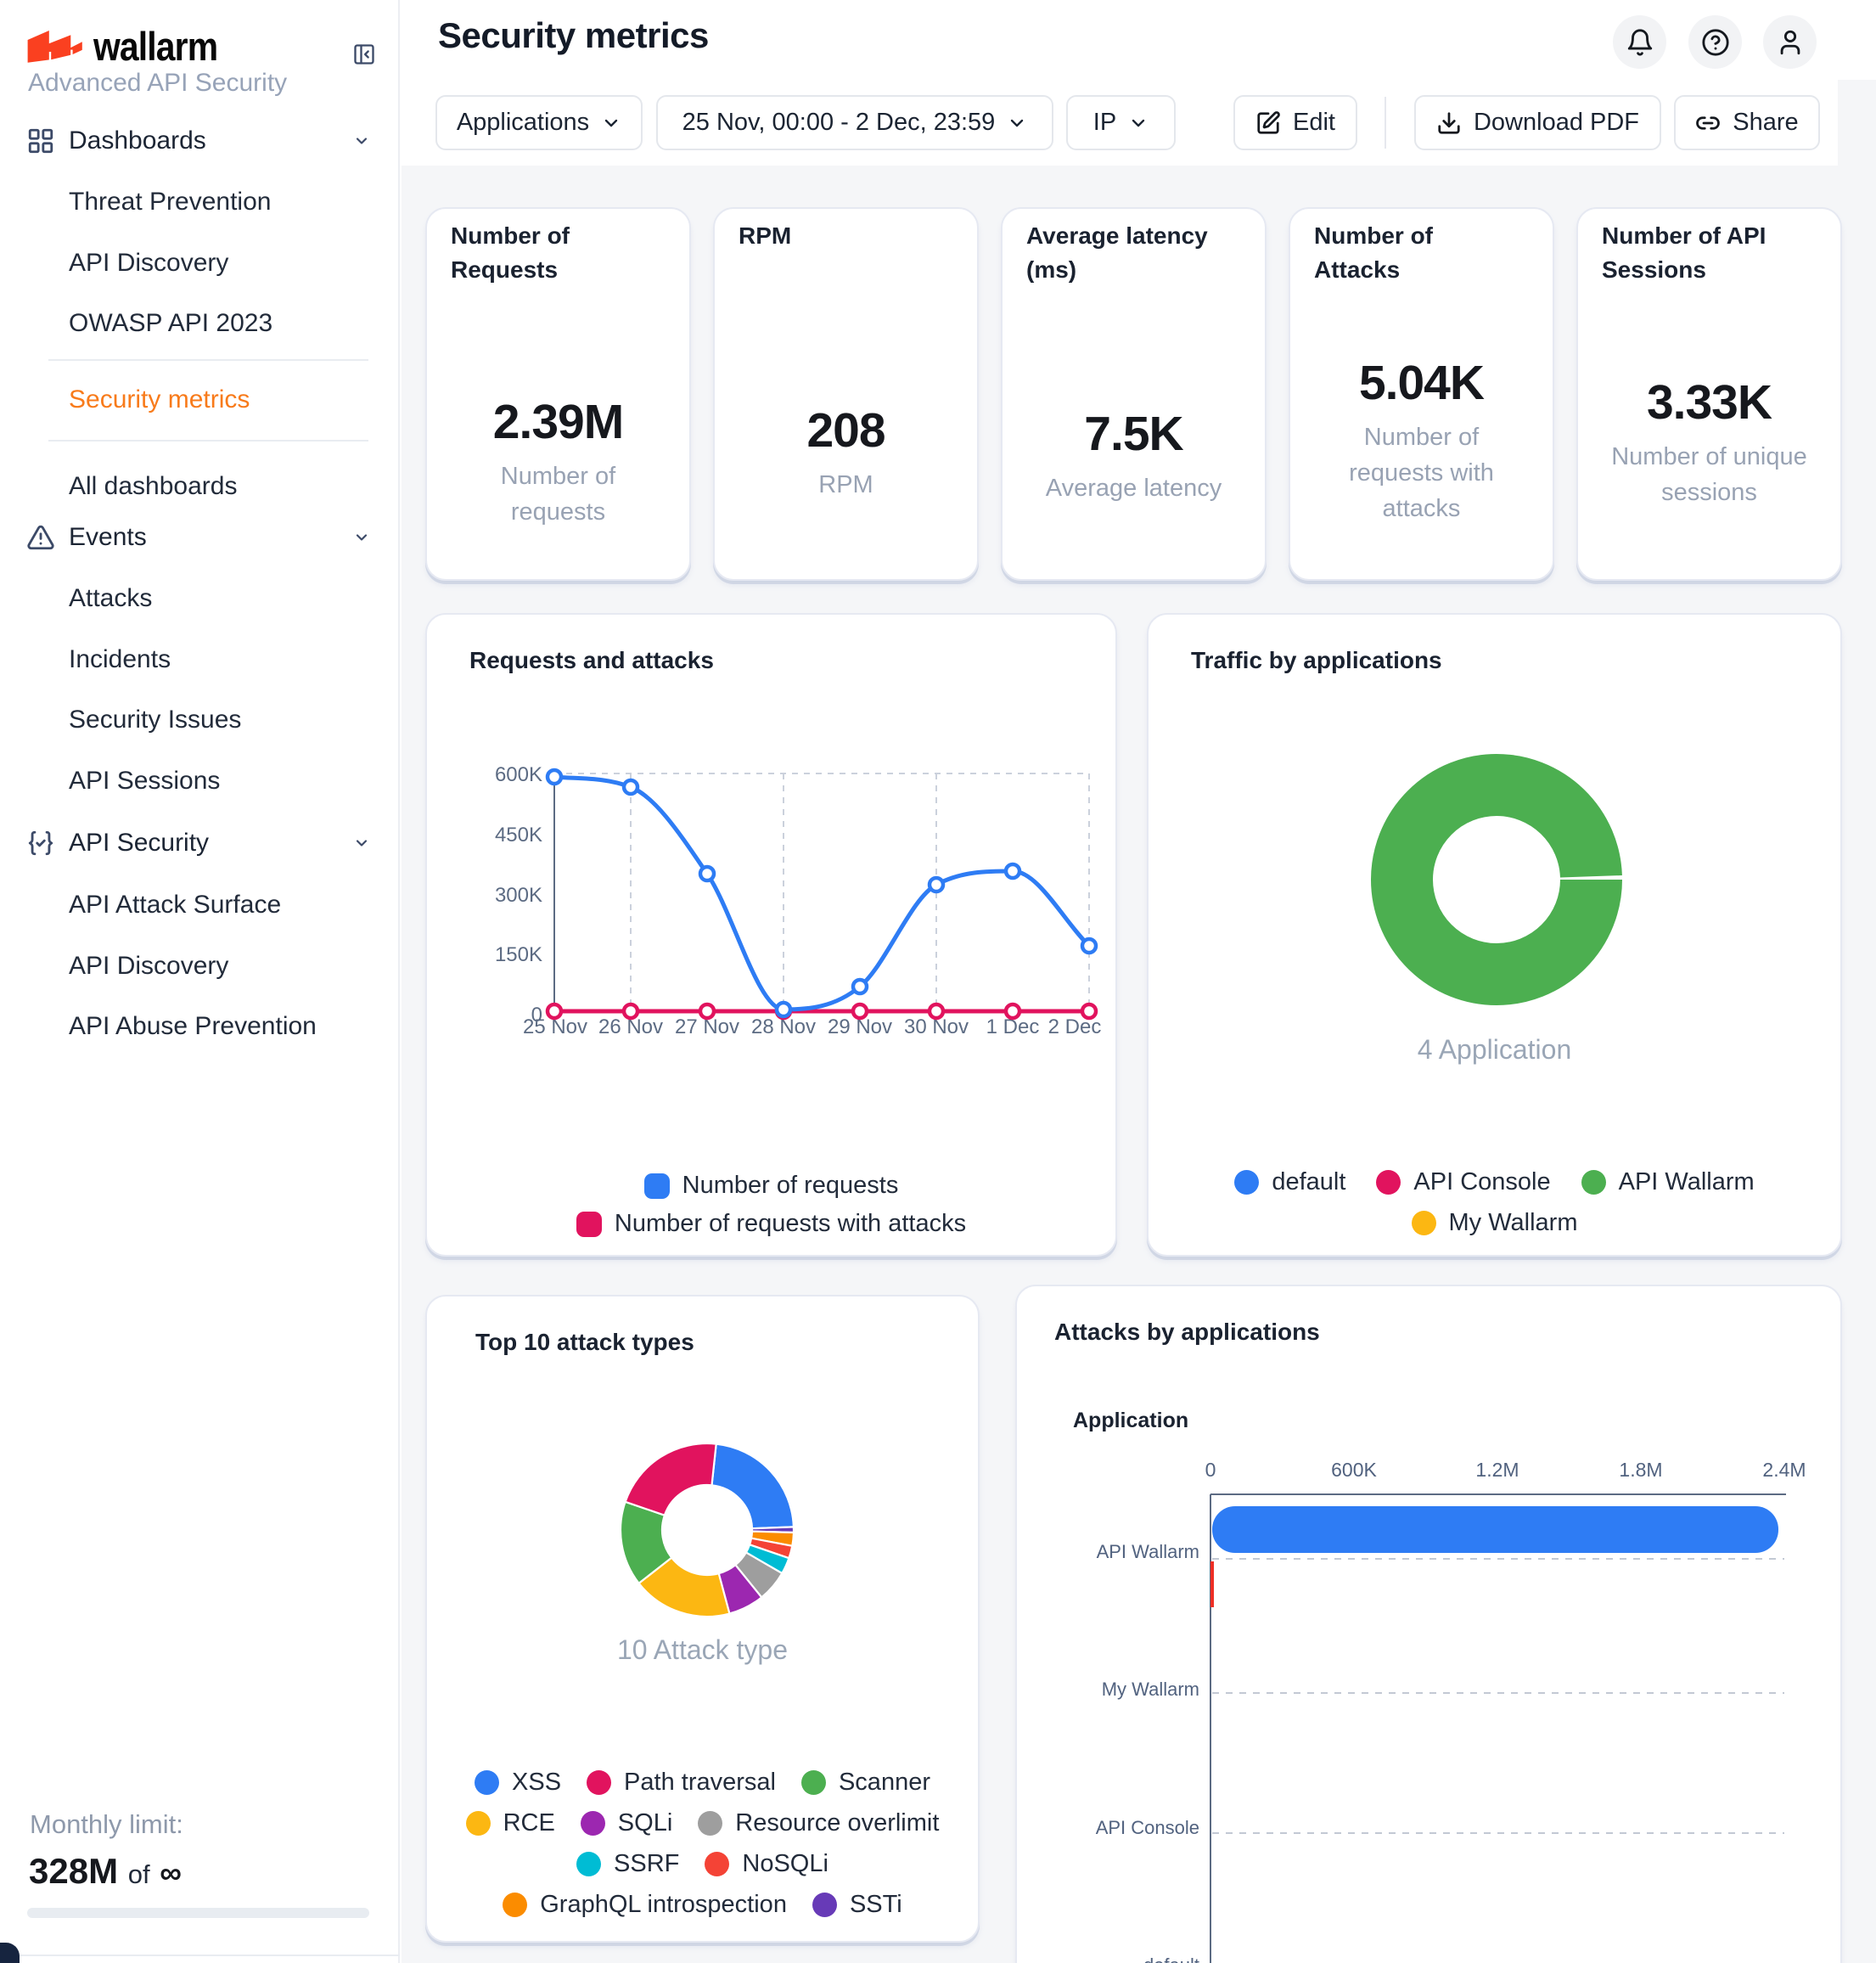 Image resolution: width=1876 pixels, height=1963 pixels. What do you see at coordinates (518, 954) in the screenshot?
I see `svg-text: 150K` at bounding box center [518, 954].